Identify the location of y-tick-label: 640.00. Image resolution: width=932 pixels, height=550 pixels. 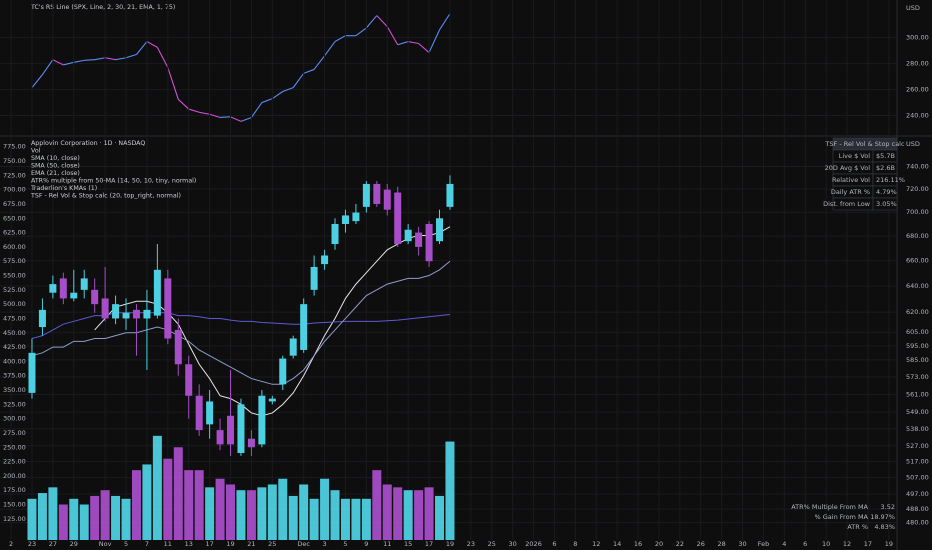
(917, 286).